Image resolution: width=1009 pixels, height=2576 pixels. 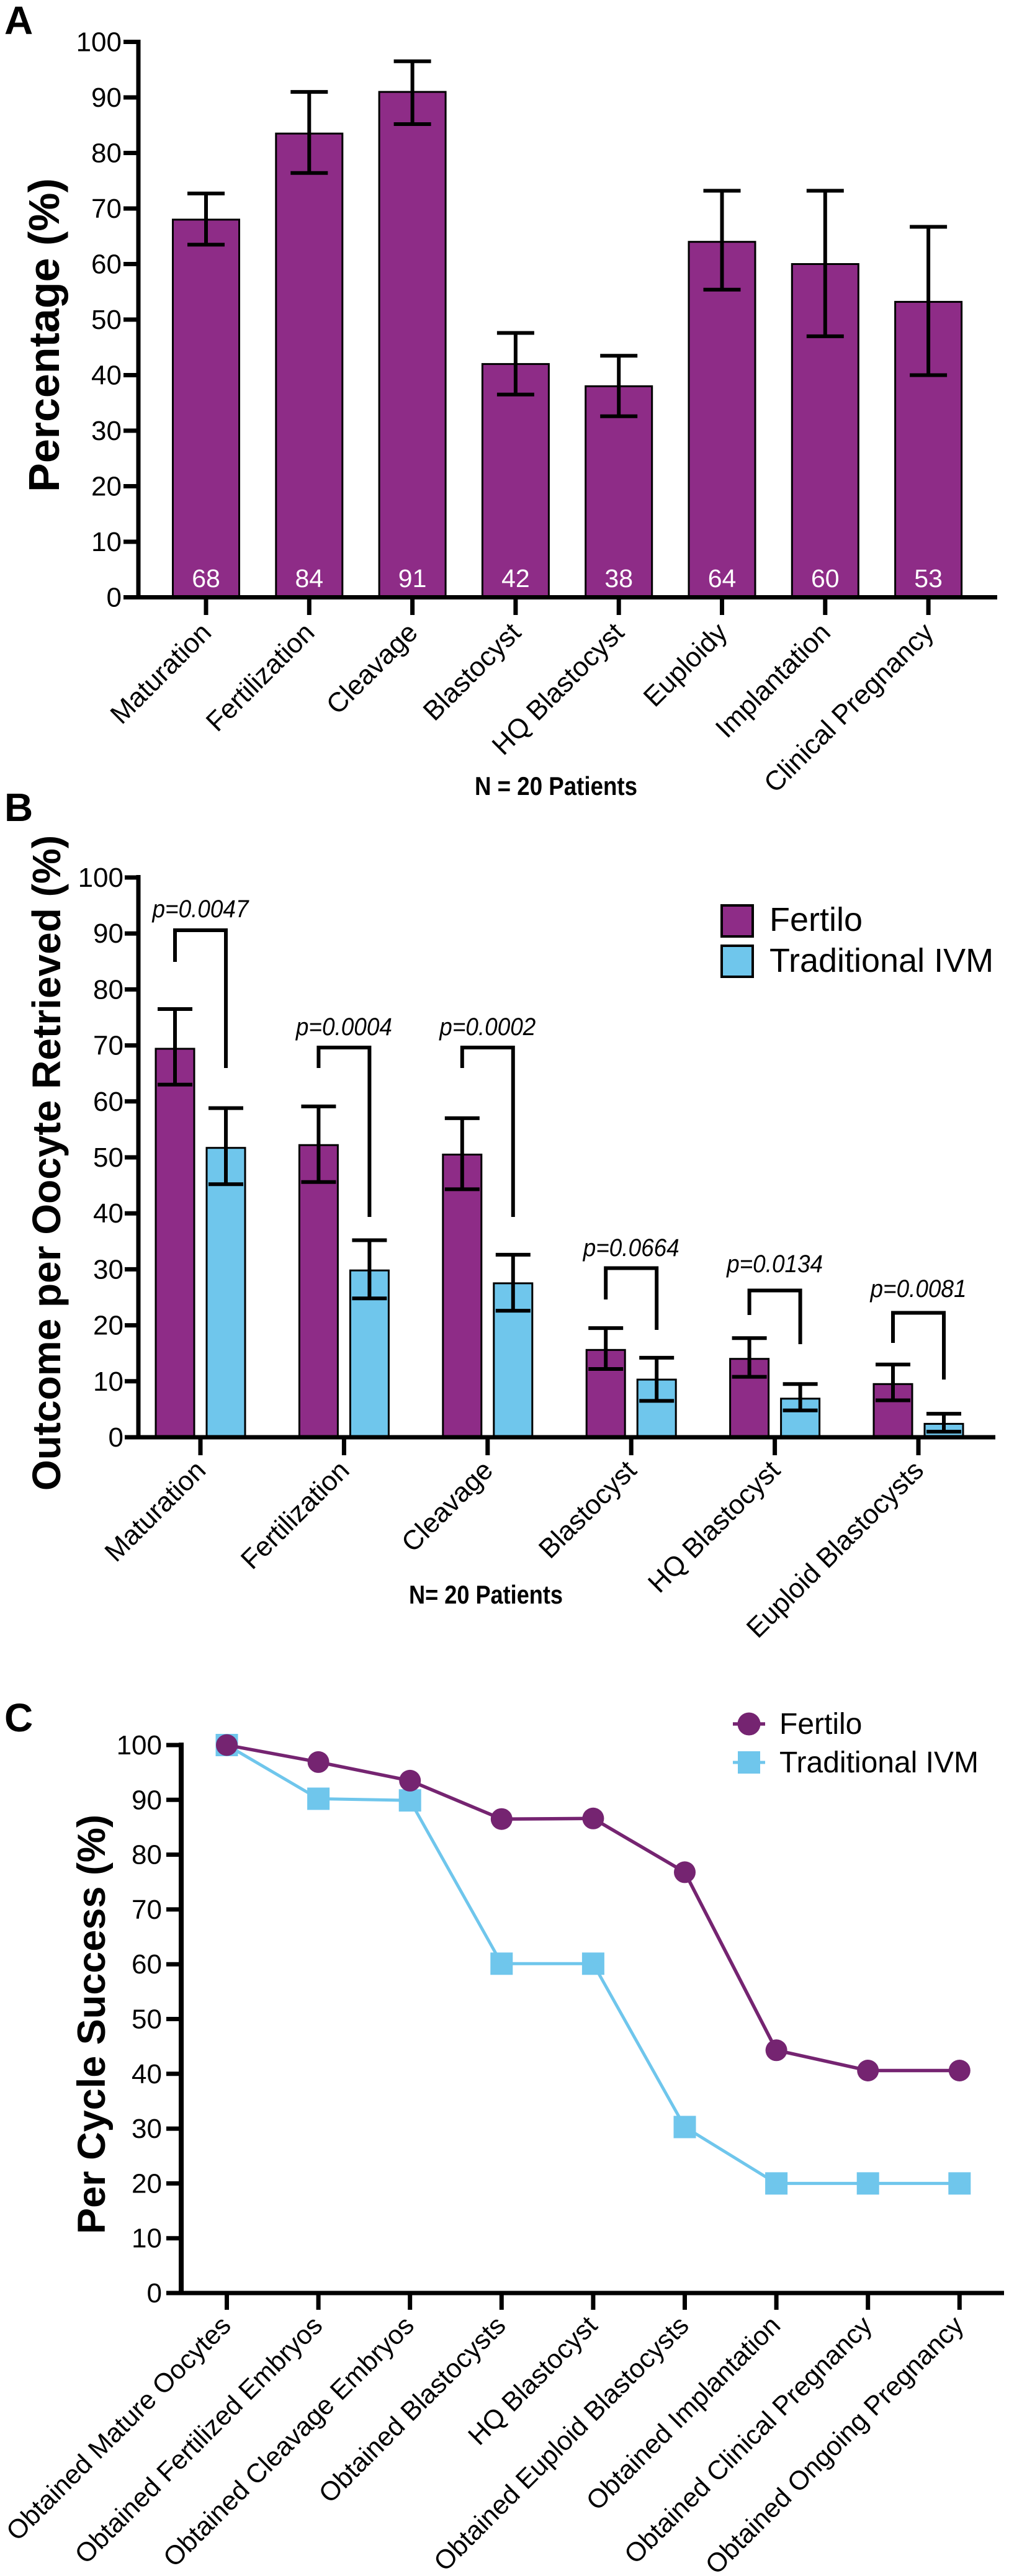 What do you see at coordinates (201, 909) in the screenshot?
I see `svg-text: p=0.0047` at bounding box center [201, 909].